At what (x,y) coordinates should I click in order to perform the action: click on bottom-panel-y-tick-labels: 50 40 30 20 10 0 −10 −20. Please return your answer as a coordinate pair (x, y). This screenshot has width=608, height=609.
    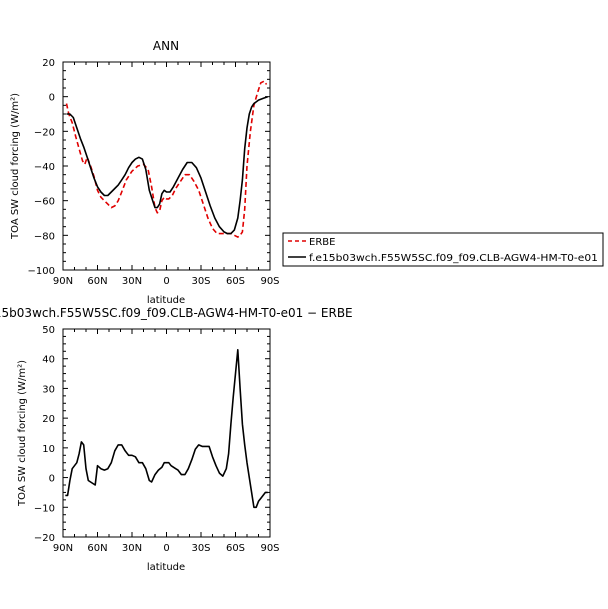
    Looking at the image, I should click on (44, 434).